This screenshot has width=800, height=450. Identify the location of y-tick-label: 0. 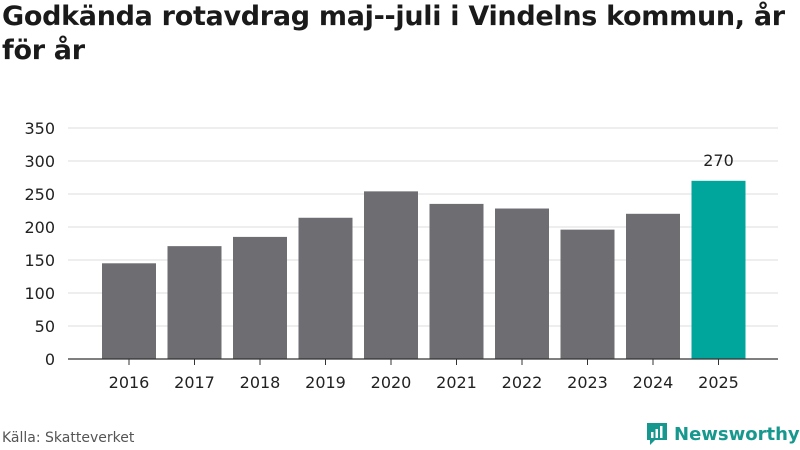
(50, 359).